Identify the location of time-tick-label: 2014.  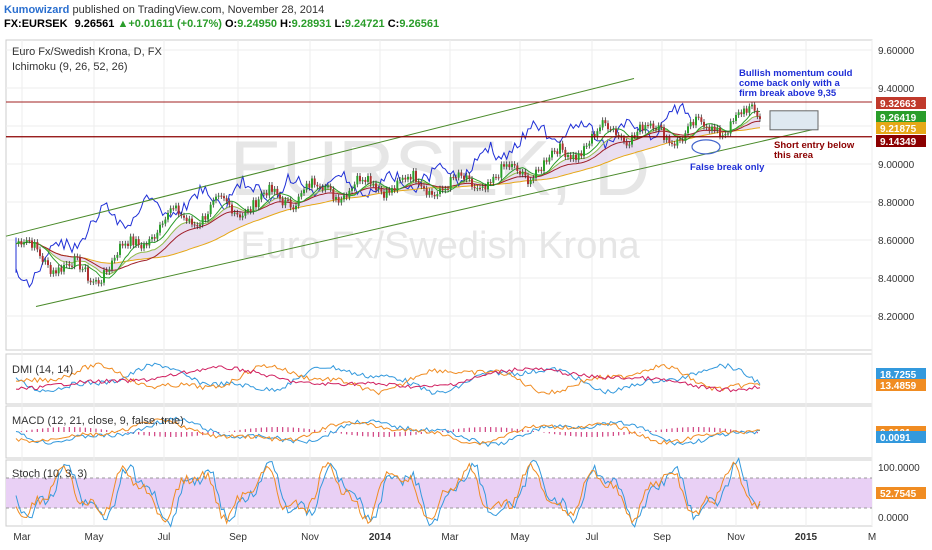
(380, 537).